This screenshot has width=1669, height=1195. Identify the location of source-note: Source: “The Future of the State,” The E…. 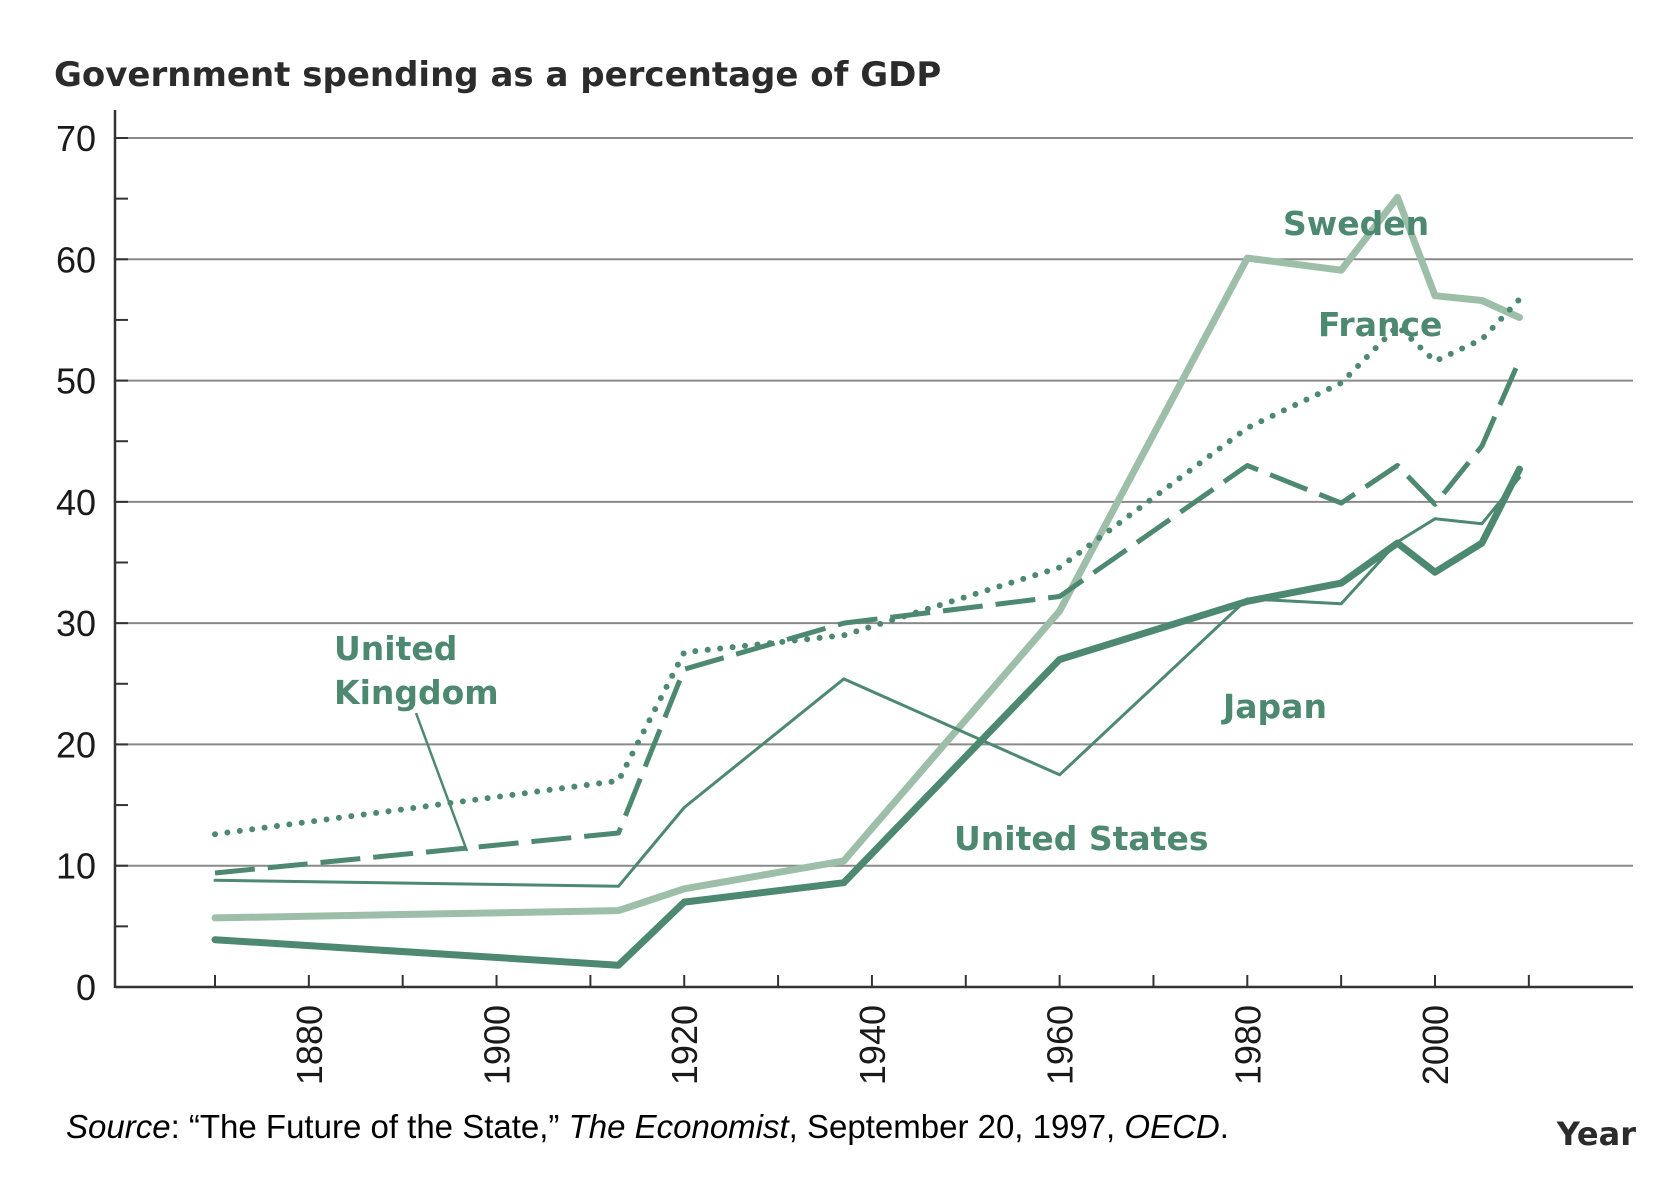
(647, 1126).